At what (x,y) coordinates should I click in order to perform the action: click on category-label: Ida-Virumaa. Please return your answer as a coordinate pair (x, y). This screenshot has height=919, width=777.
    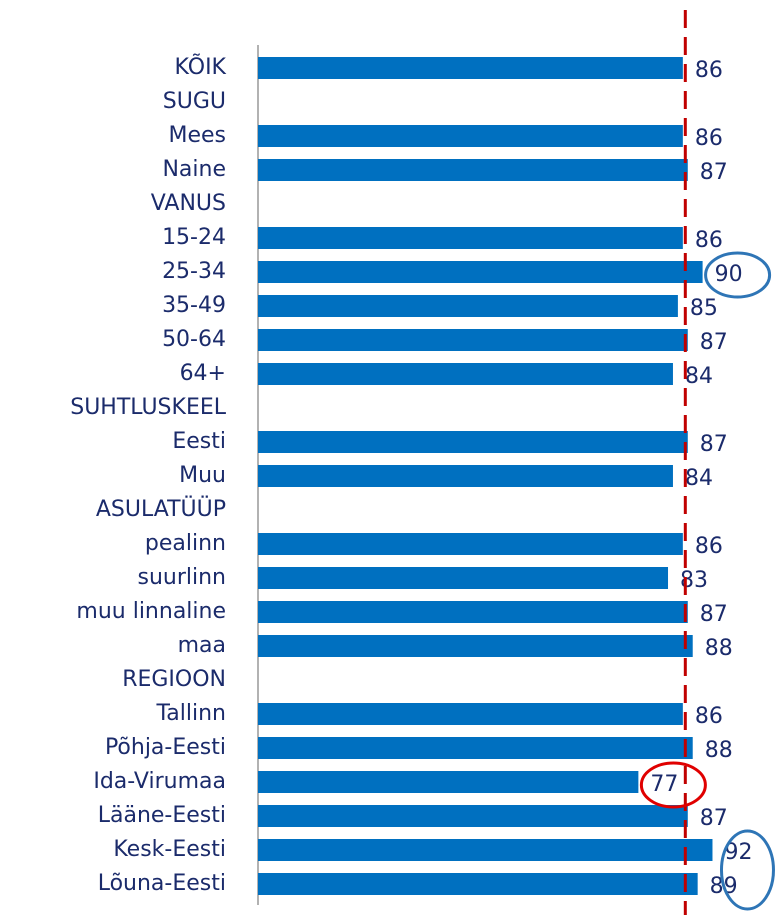
    Looking at the image, I should click on (159, 781).